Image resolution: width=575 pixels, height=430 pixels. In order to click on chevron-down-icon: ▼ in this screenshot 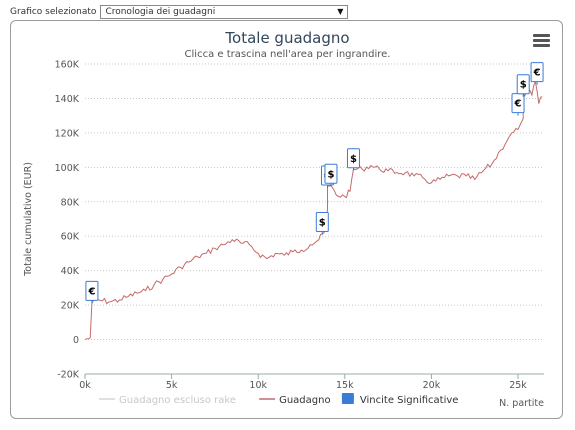, I will do `click(340, 11)`.